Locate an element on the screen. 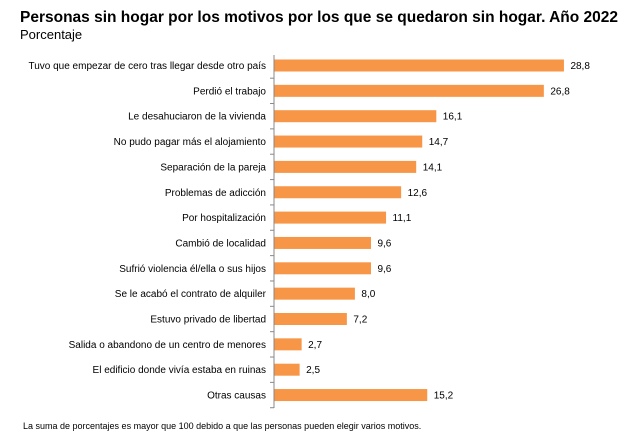 This screenshot has width=638, height=444. category-label: El edificio donde vivía estaba en ruinas is located at coordinates (179, 370).